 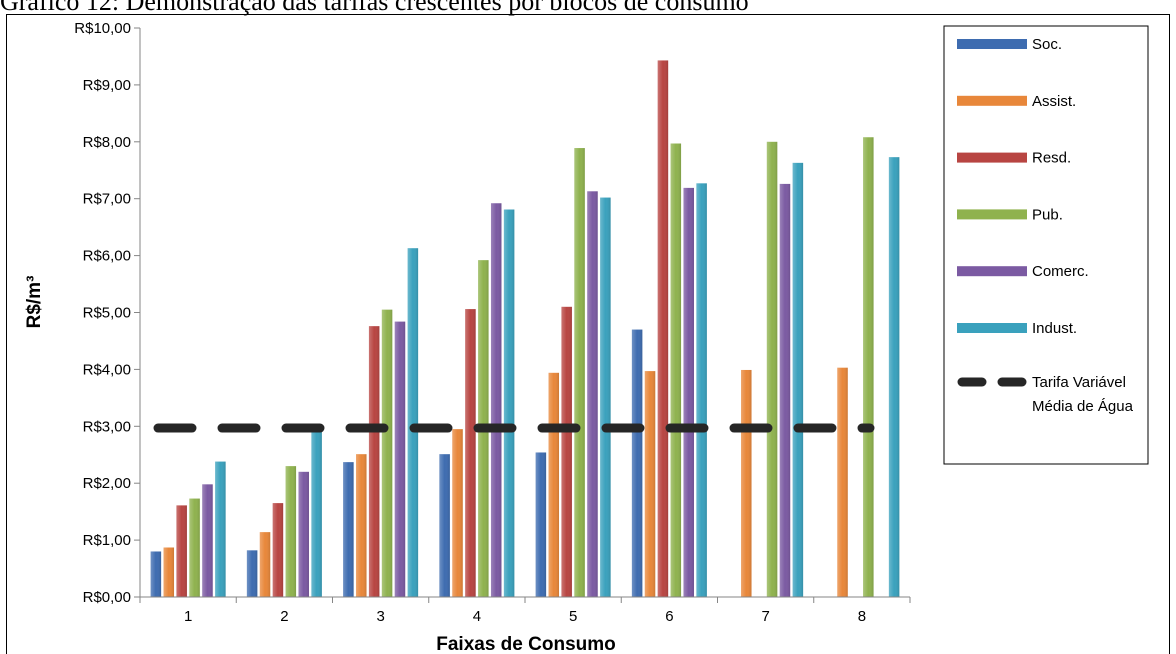 I want to click on y-axis-title: R$/m³, so click(x=34, y=302).